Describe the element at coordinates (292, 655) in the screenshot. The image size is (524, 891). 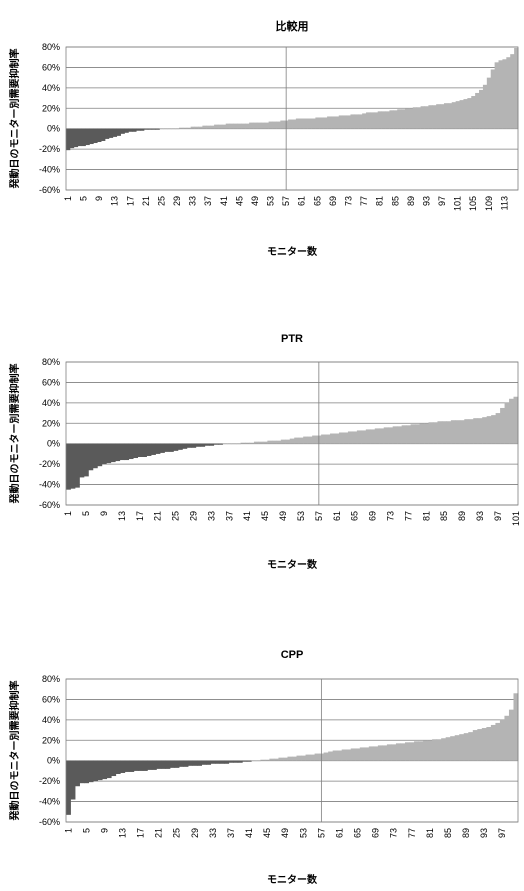
I see `chart-title: CPP` at that location.